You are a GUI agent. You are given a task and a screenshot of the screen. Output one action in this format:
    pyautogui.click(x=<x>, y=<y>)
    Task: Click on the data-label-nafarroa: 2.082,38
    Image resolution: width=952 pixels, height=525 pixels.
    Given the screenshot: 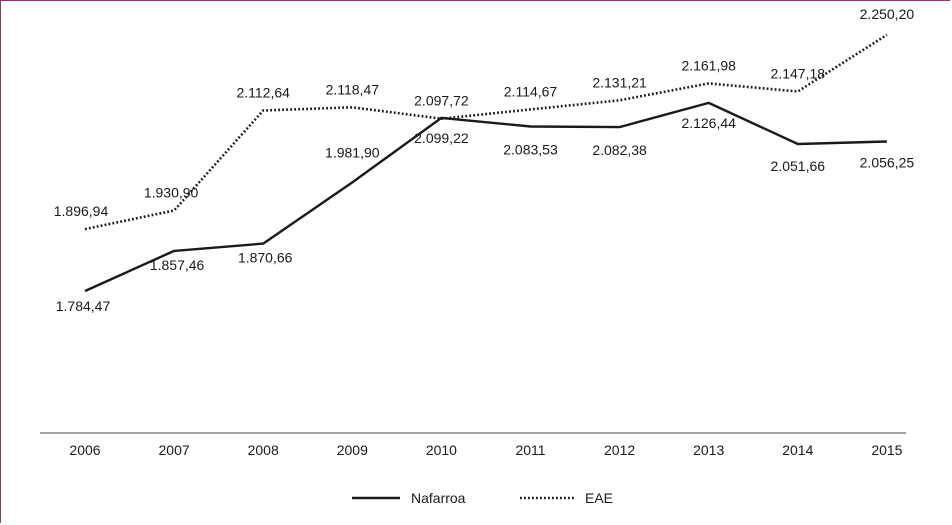 What is the action you would take?
    pyautogui.click(x=619, y=150)
    